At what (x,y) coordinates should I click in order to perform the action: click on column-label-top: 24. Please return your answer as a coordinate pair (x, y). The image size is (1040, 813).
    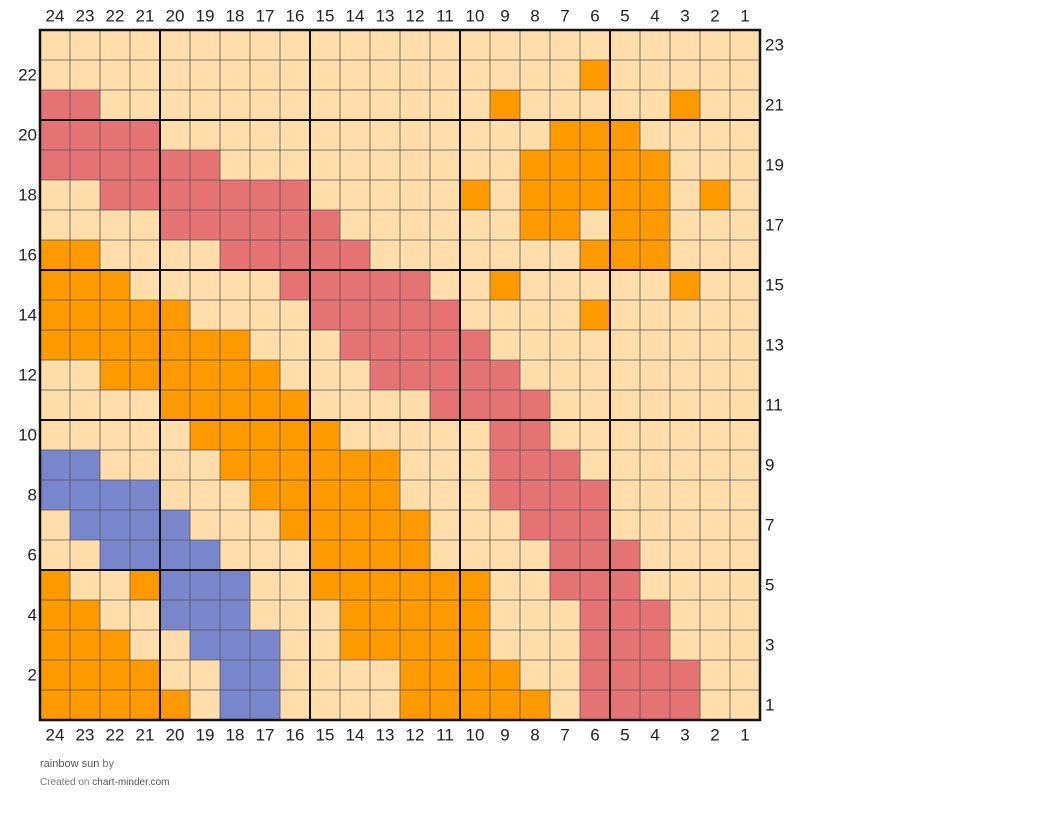
    Looking at the image, I should click on (55, 16).